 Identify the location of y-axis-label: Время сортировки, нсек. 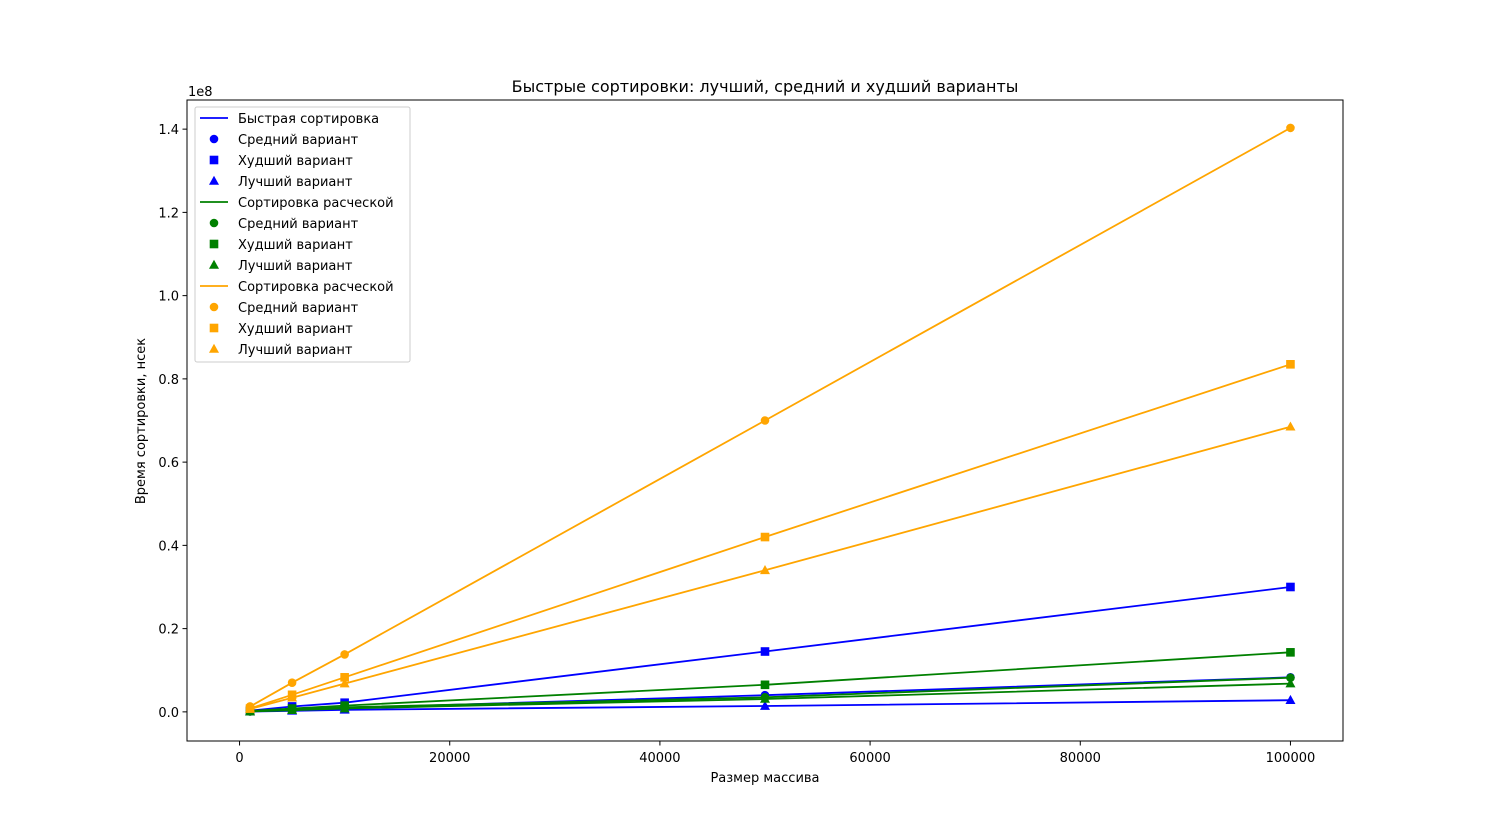
(141, 421).